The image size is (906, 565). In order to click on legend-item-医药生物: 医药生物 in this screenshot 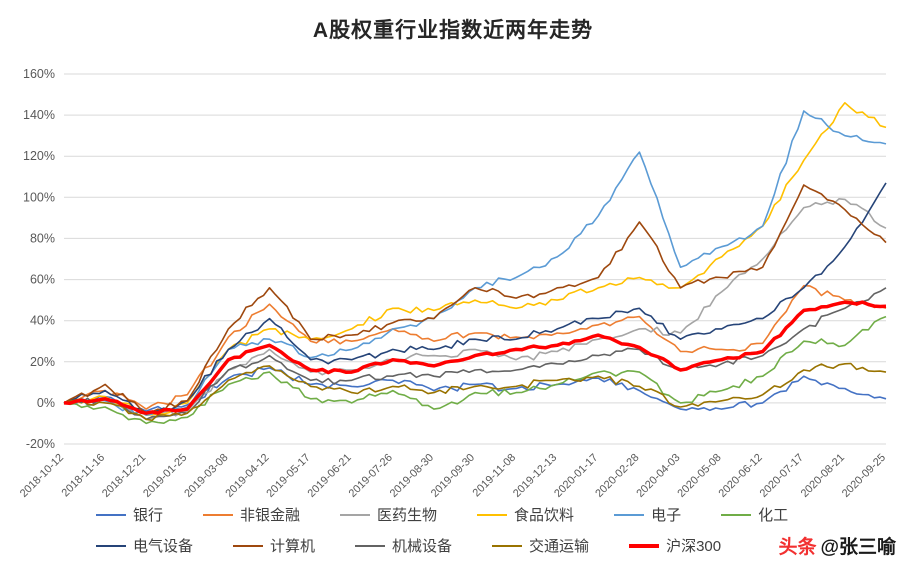, I will do `click(388, 514)`.